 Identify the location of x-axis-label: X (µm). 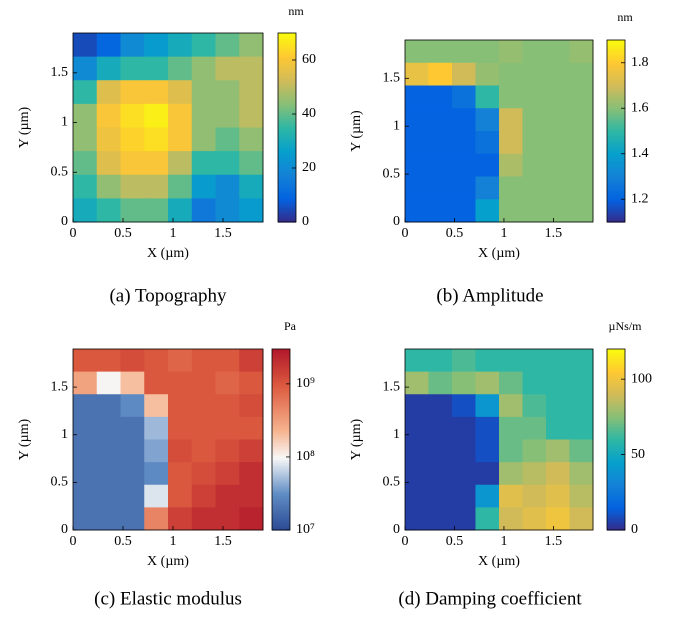
(499, 253).